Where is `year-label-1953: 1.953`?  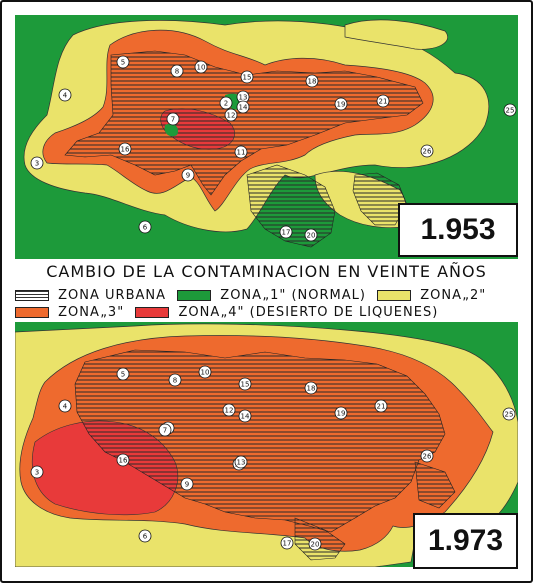
year-label-1953: 1.953 is located at coordinates (458, 230).